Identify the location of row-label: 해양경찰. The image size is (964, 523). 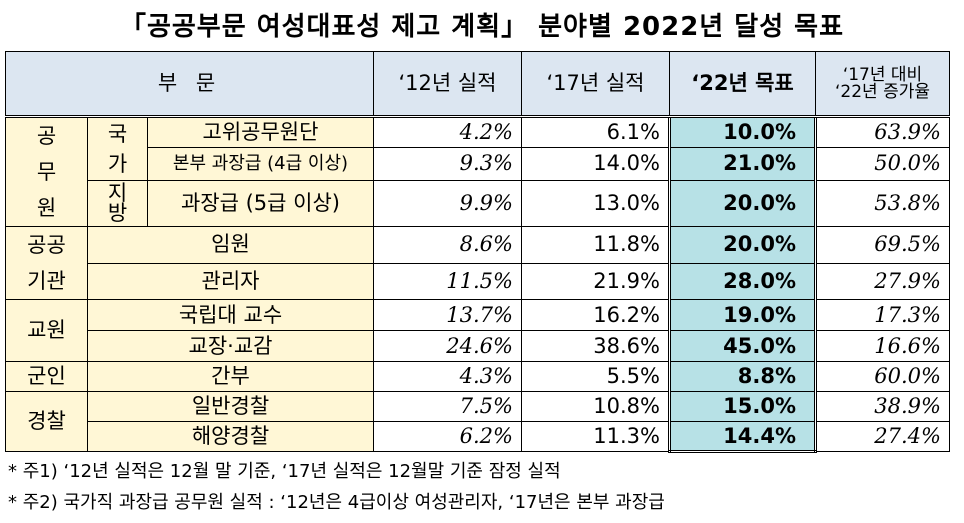
(230, 436).